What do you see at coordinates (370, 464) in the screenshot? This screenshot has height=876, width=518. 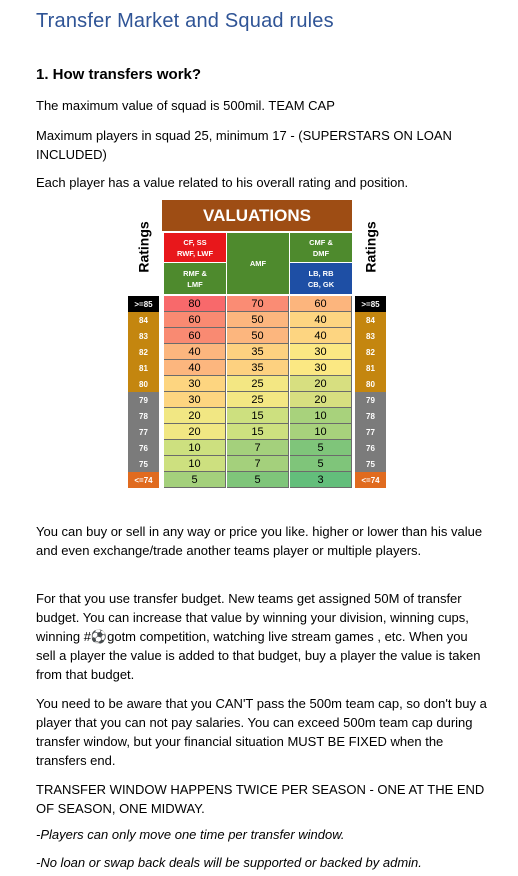 I see `row-label-right: 75` at bounding box center [370, 464].